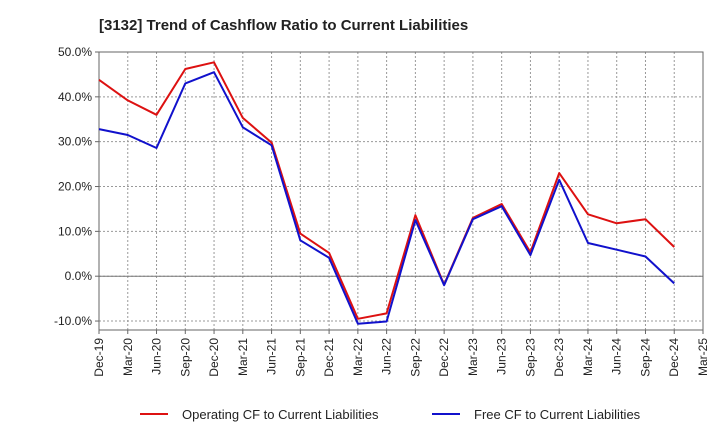  What do you see at coordinates (243, 357) in the screenshot?
I see `x-tick-label: Mar-21` at bounding box center [243, 357].